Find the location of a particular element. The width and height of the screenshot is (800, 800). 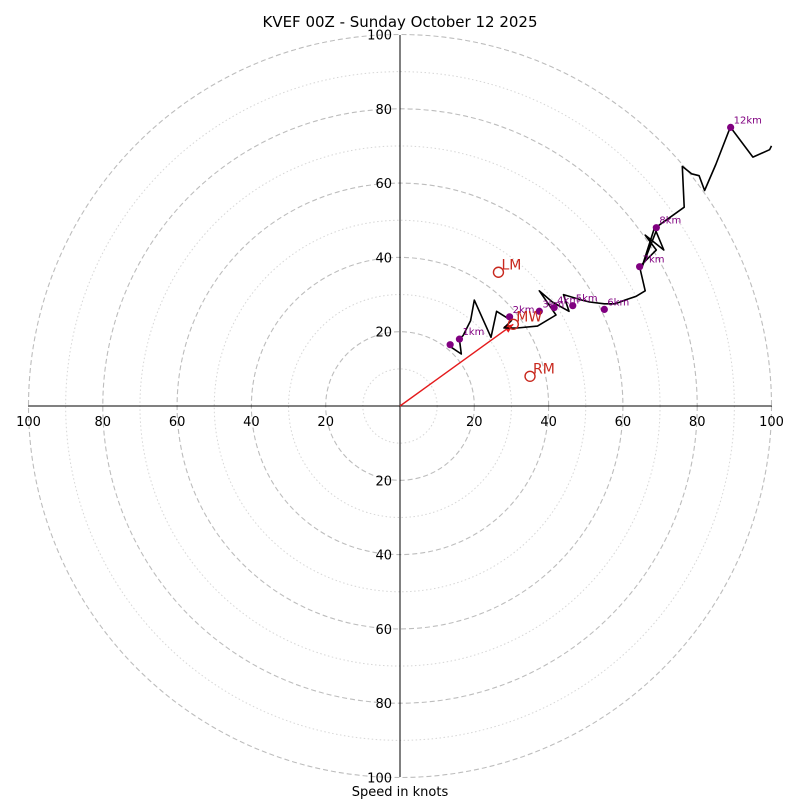

height-label-2km: 2km is located at coordinates (524, 310).